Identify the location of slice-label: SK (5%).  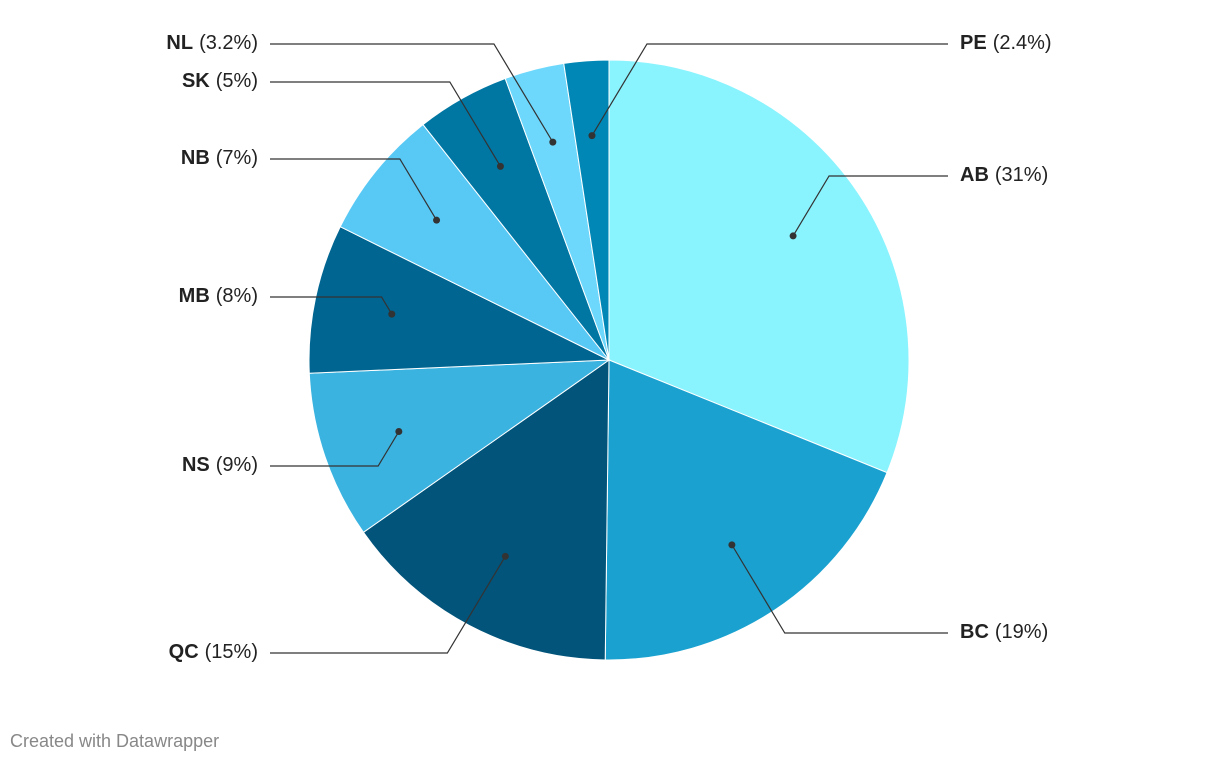
(220, 81).